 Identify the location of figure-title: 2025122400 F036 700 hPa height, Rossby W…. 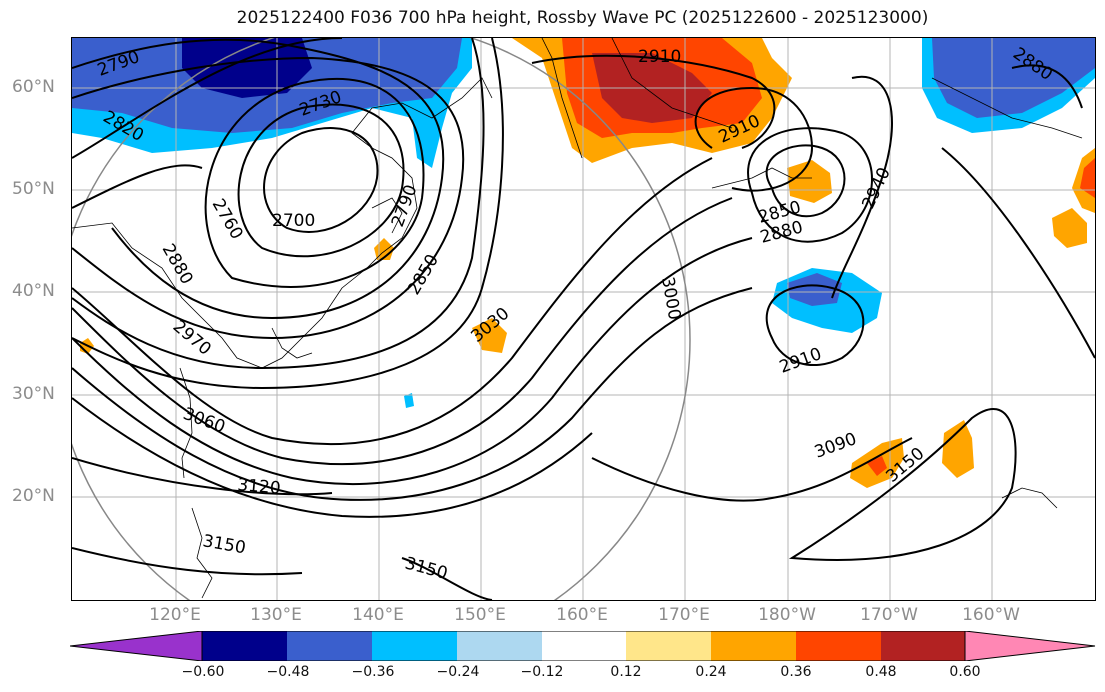
(582, 18).